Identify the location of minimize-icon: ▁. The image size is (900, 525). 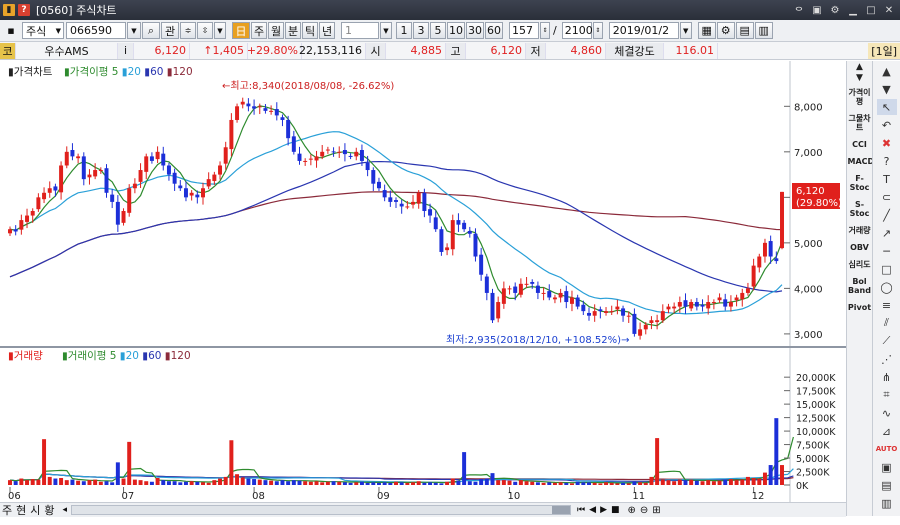
(853, 10).